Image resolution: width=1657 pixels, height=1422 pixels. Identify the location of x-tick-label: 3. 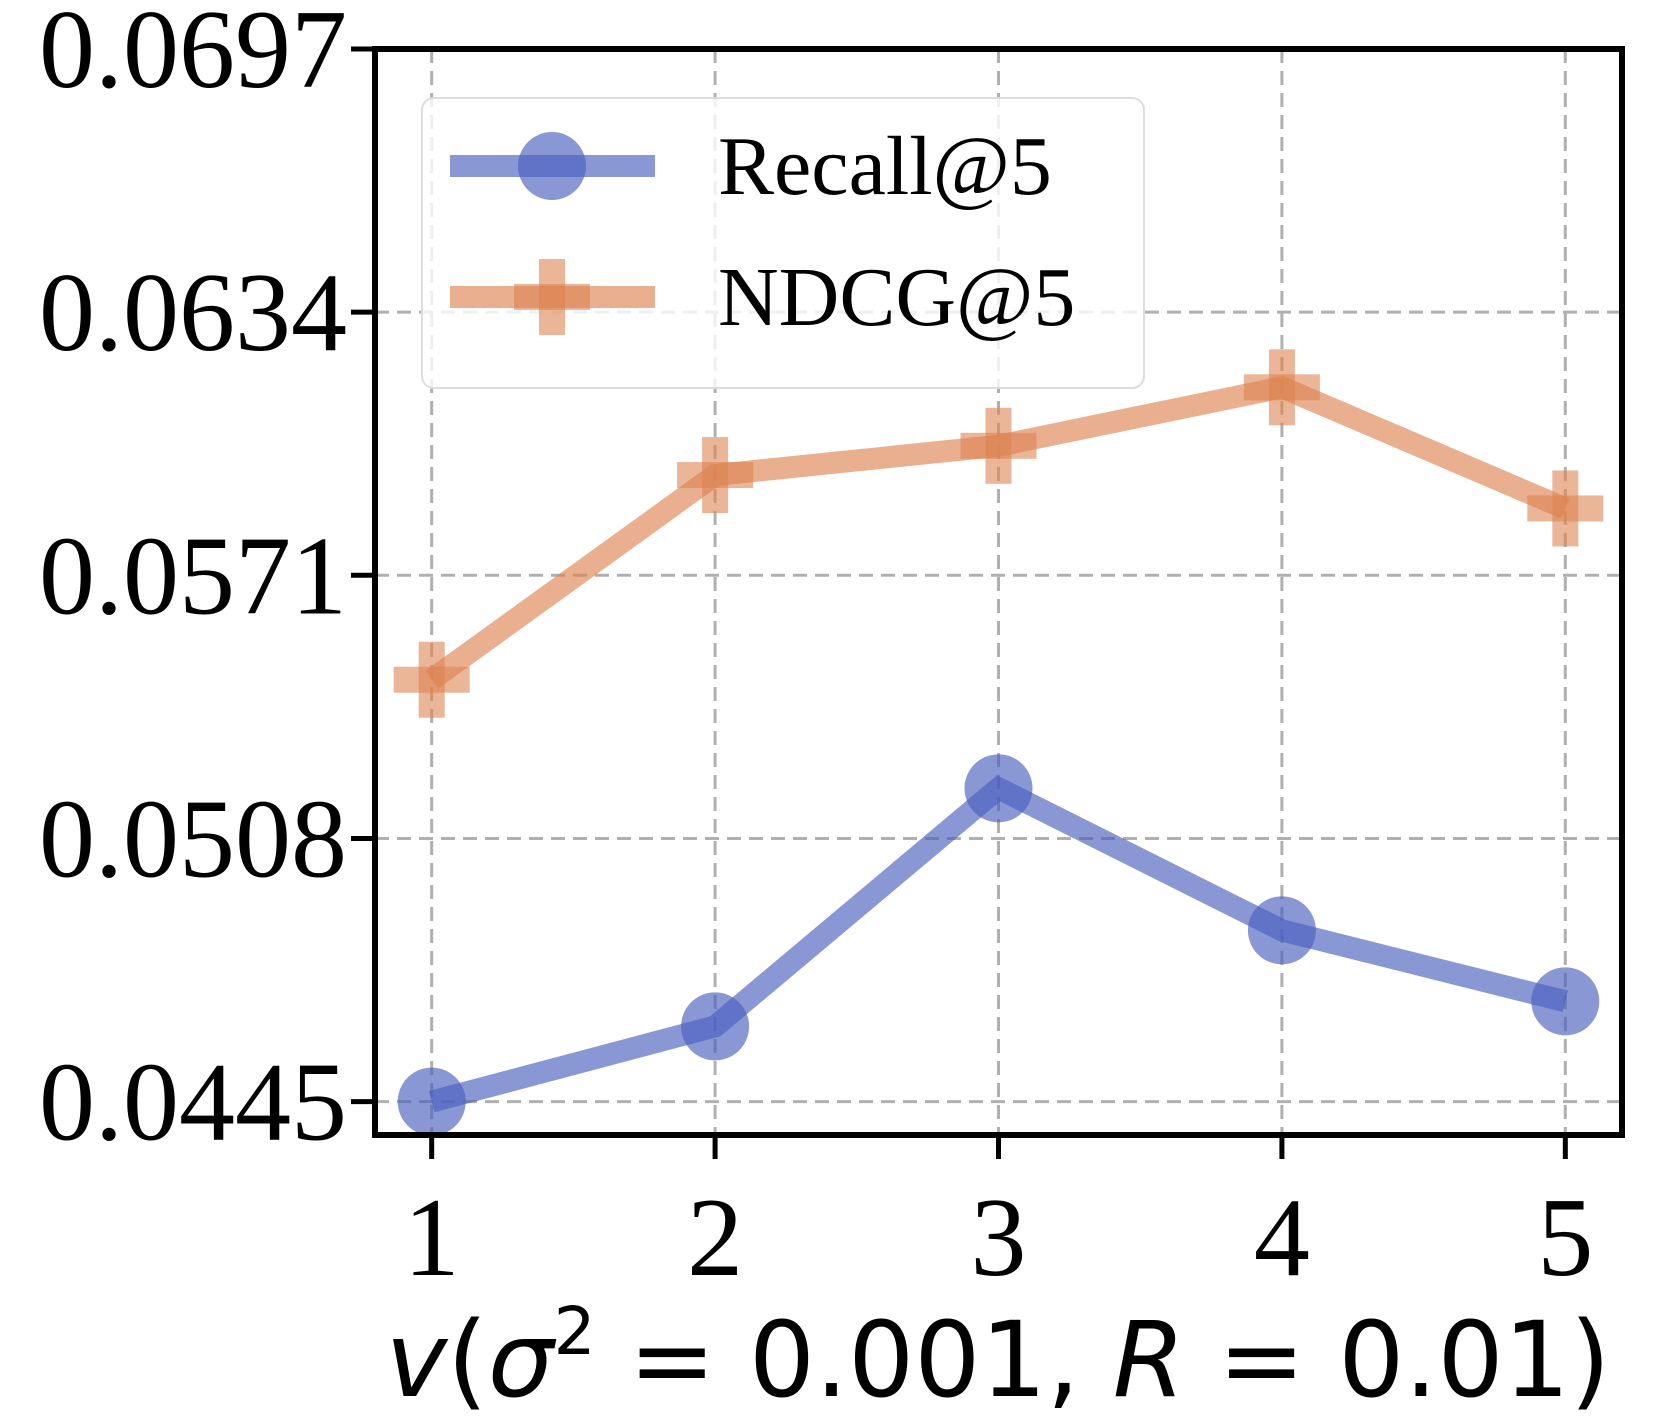
(999, 1238).